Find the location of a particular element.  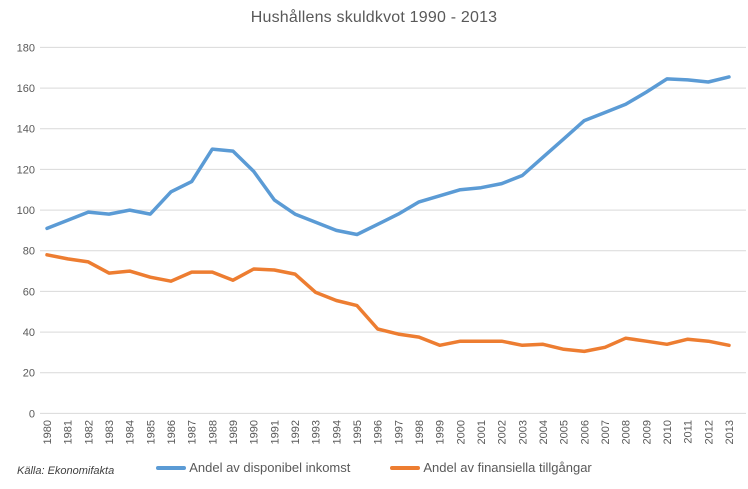

x-axis-tick-label: 1989 is located at coordinates (234, 432).